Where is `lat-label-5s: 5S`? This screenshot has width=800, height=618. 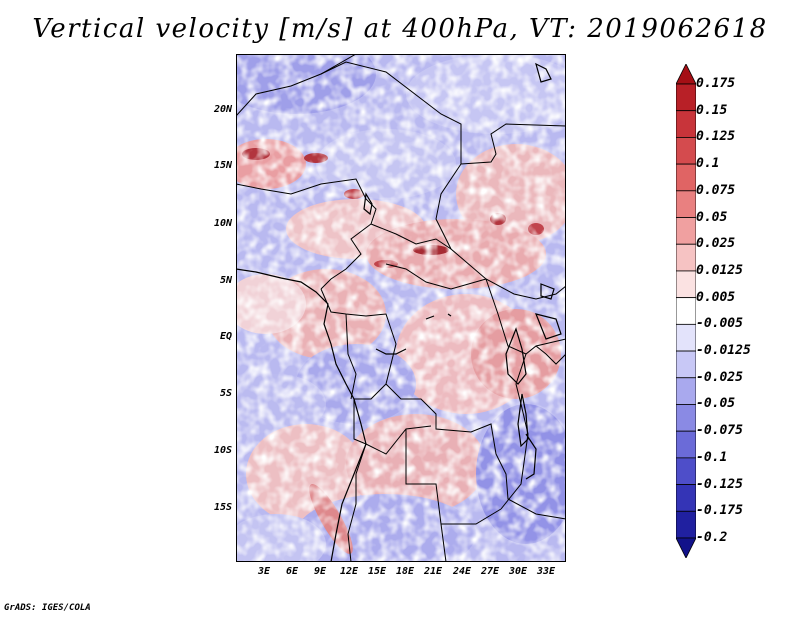
lat-label-5s: 5S is located at coordinates (225, 393).